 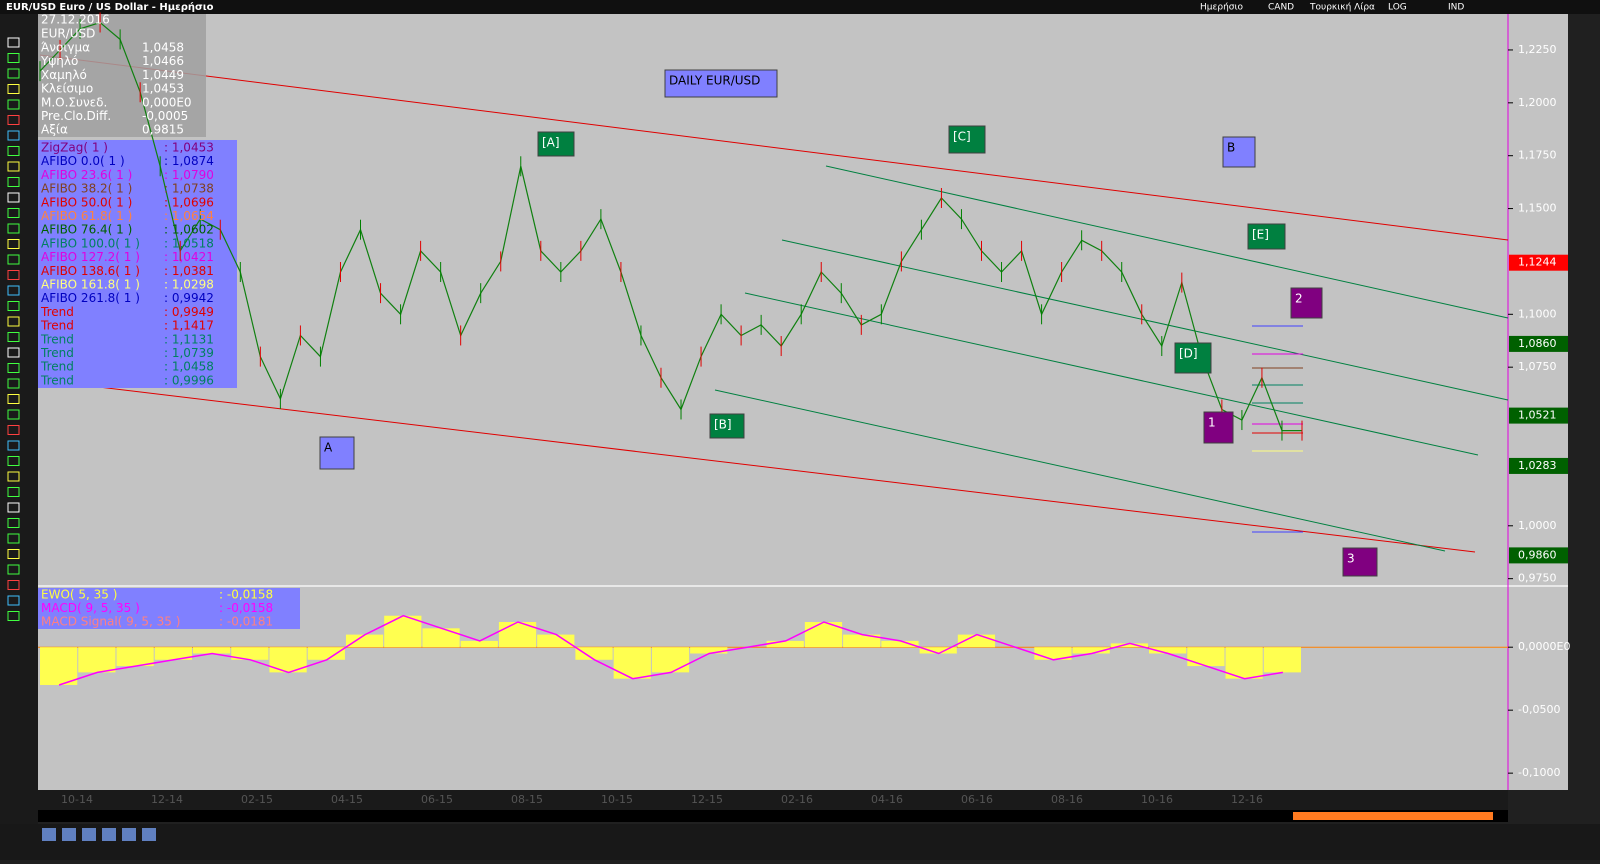 What do you see at coordinates (189, 367) in the screenshot?
I see `indicator-value: : 1,0458` at bounding box center [189, 367].